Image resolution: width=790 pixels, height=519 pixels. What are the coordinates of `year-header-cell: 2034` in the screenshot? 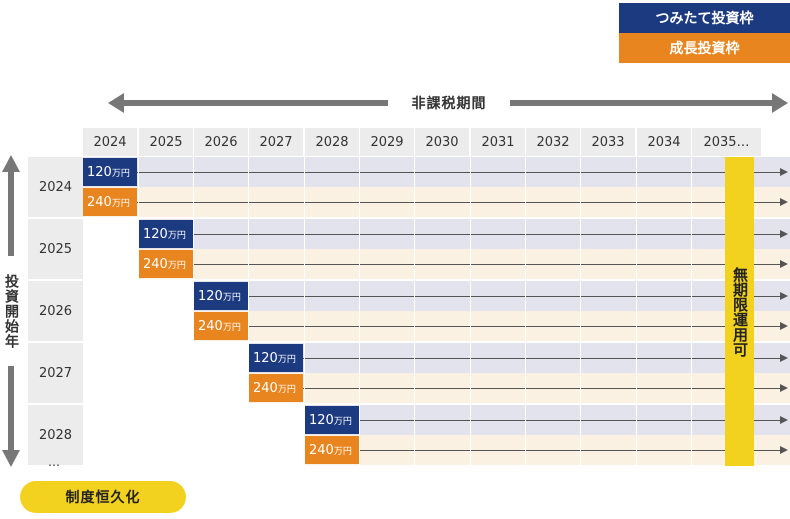 It's located at (664, 142).